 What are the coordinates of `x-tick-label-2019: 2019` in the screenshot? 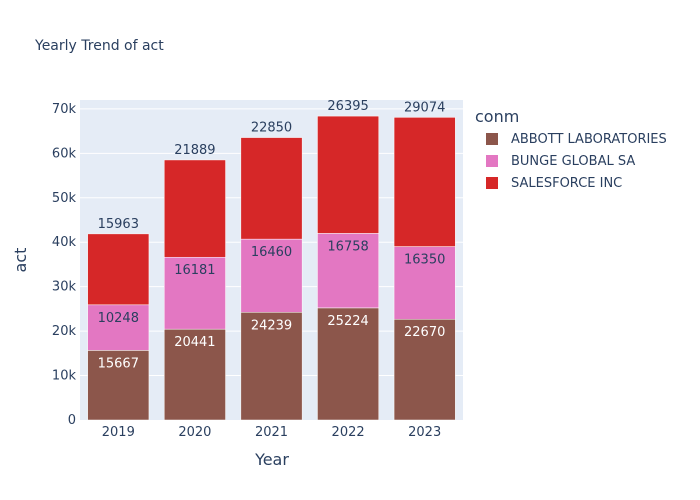 It's located at (118, 432).